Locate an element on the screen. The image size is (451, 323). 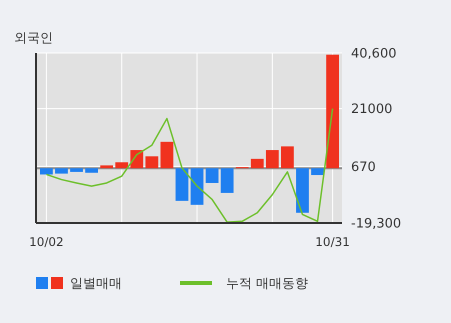
x-tick-label: 10/31 is located at coordinates (332, 242).